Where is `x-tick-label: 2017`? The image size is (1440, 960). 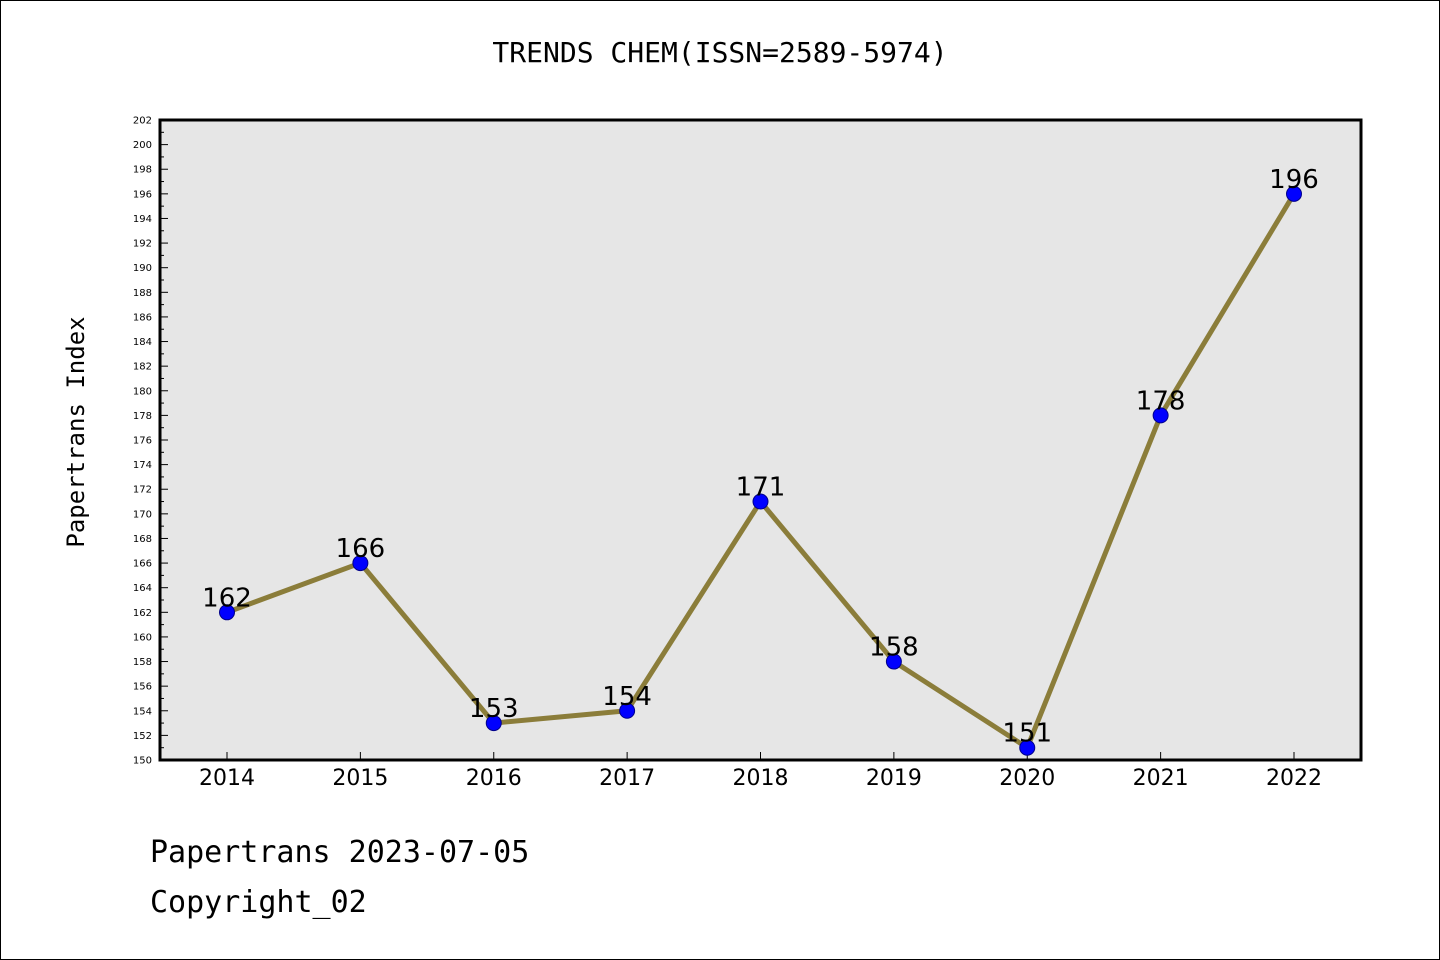 x-tick-label: 2017 is located at coordinates (627, 778).